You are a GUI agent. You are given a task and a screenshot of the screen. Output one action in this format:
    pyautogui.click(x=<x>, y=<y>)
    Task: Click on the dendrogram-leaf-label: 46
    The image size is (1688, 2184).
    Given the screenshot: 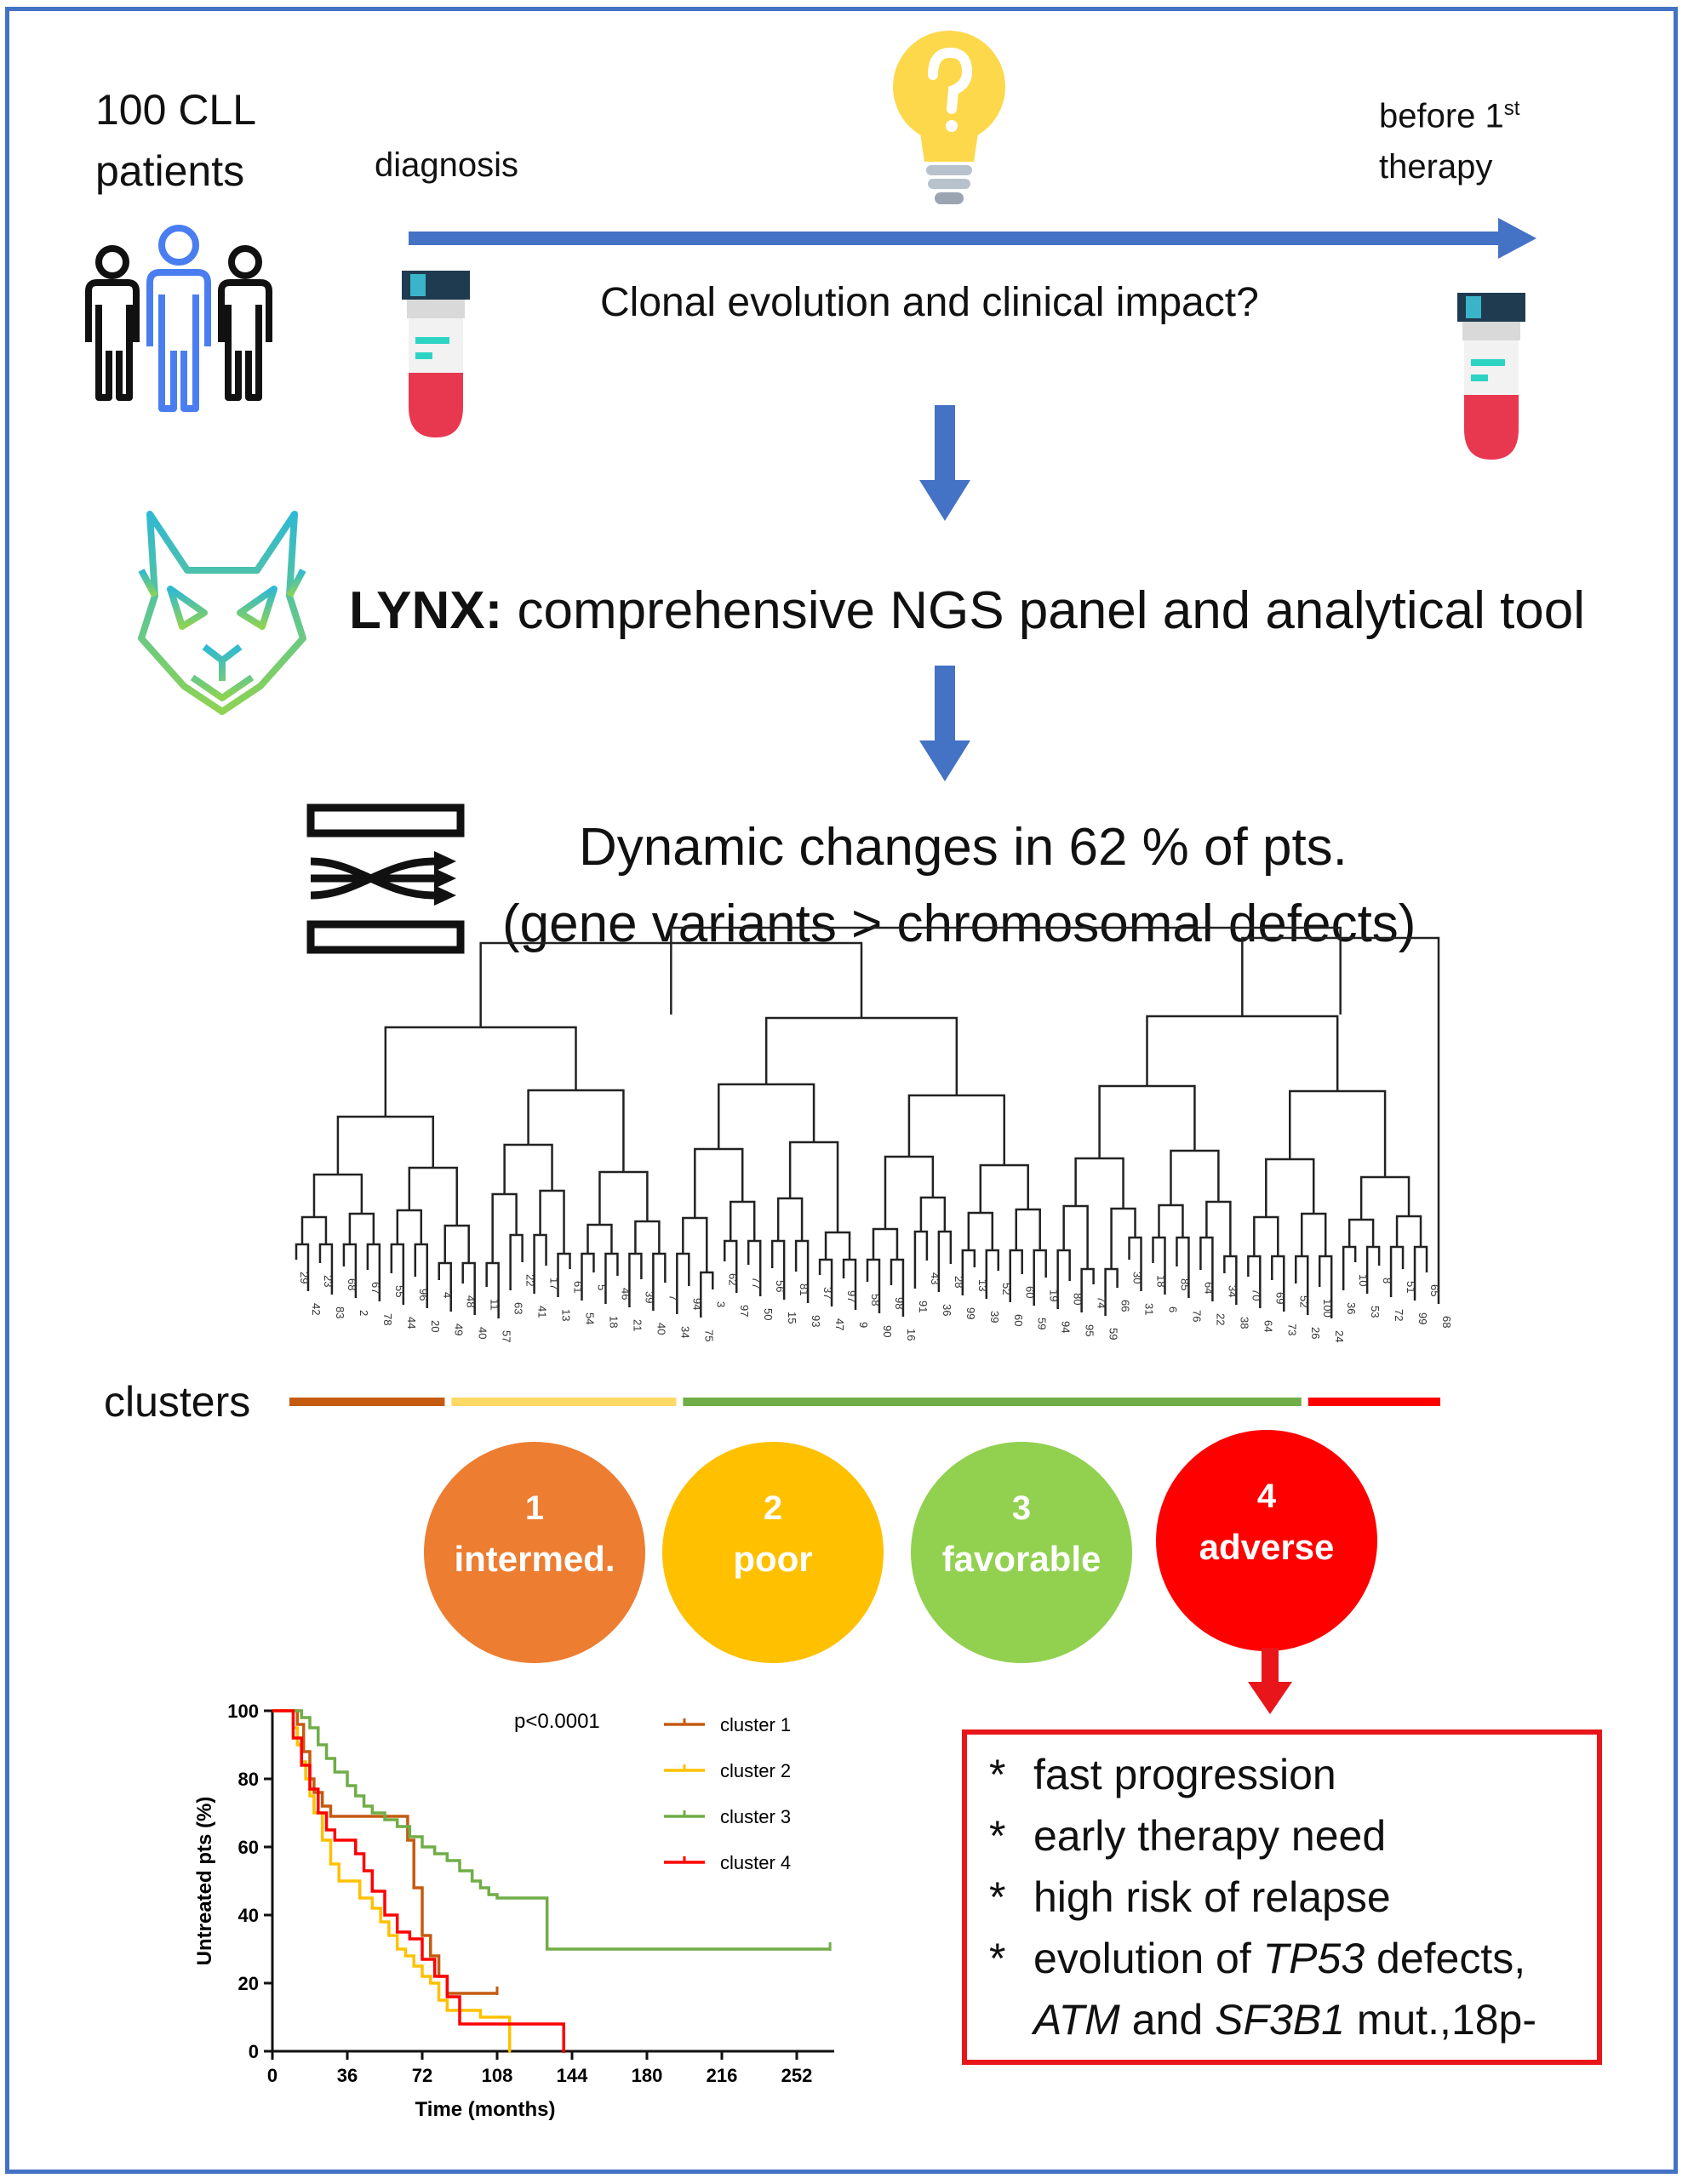 What is the action you would take?
    pyautogui.click(x=625, y=1294)
    